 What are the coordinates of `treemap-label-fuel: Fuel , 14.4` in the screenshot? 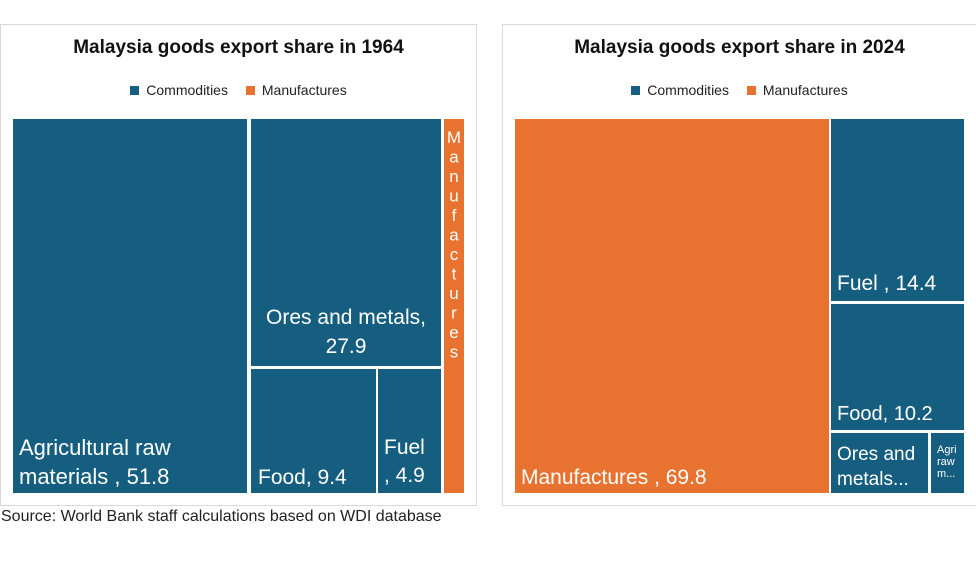 It's located at (887, 283).